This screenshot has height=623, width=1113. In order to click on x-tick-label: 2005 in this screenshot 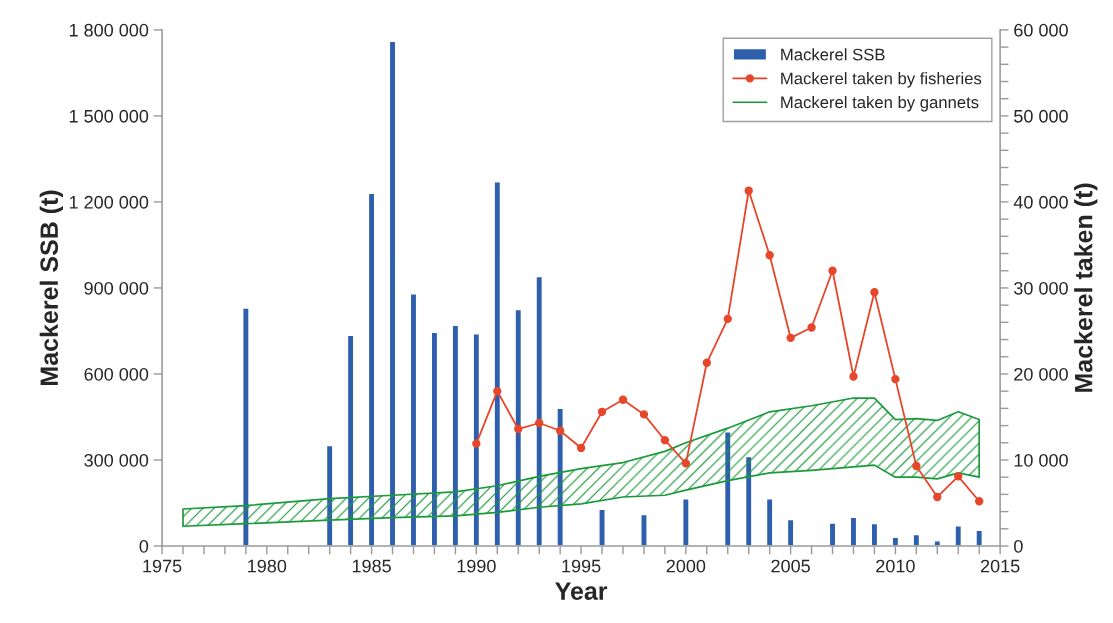, I will do `click(790, 566)`.